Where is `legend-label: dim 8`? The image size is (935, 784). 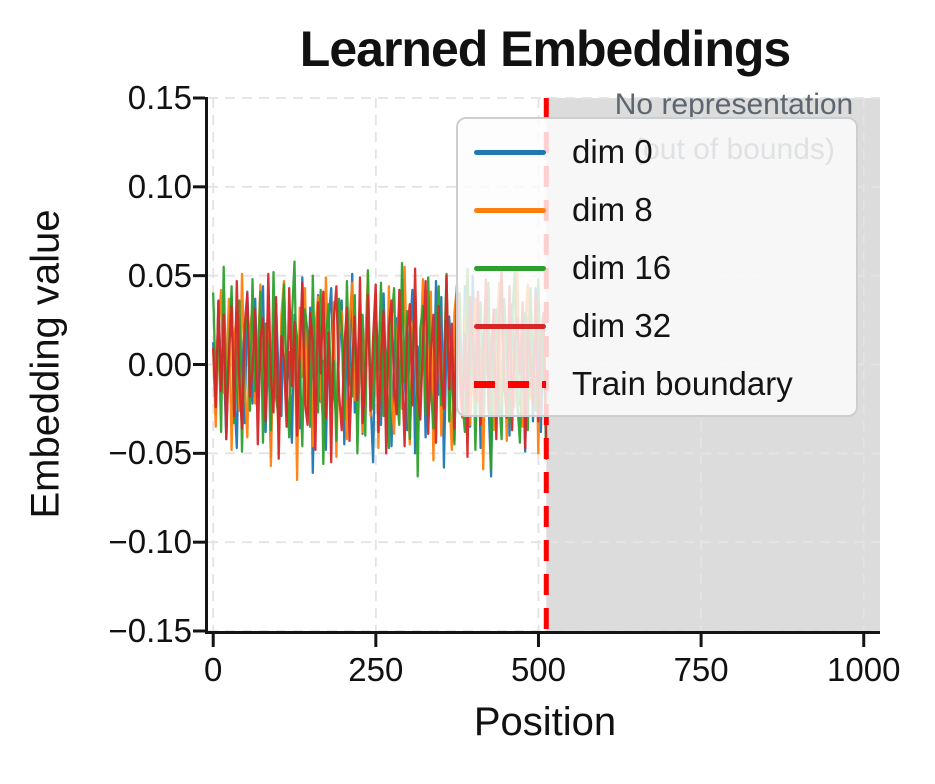 legend-label: dim 8 is located at coordinates (612, 209).